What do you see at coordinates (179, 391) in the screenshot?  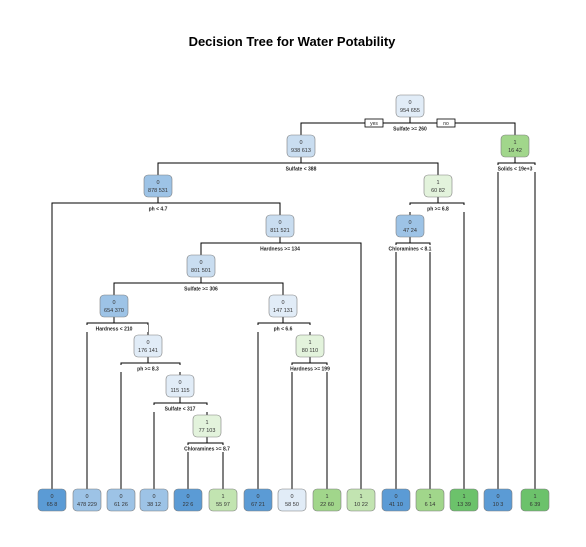 I see `node-counts: 115 115` at bounding box center [179, 391].